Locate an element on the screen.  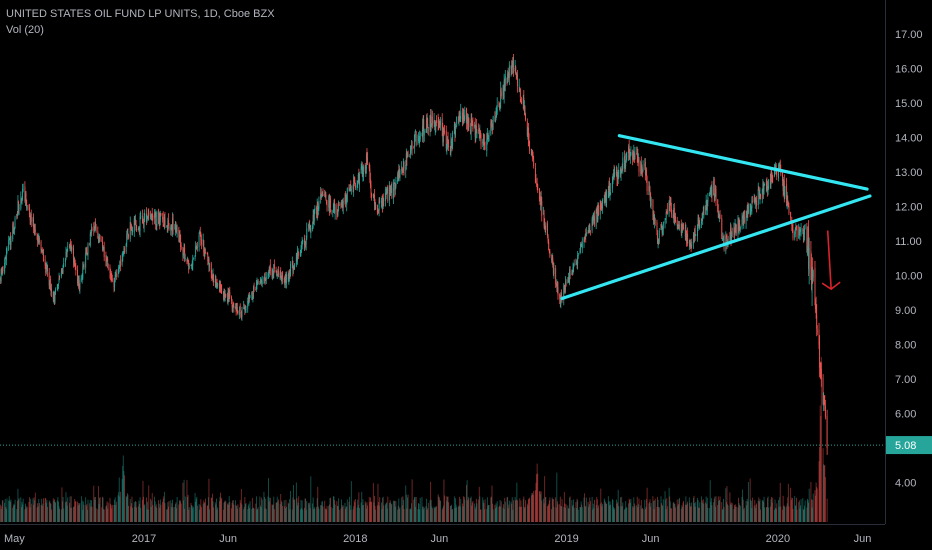
price-tick-label: 9.00 is located at coordinates (905, 311).